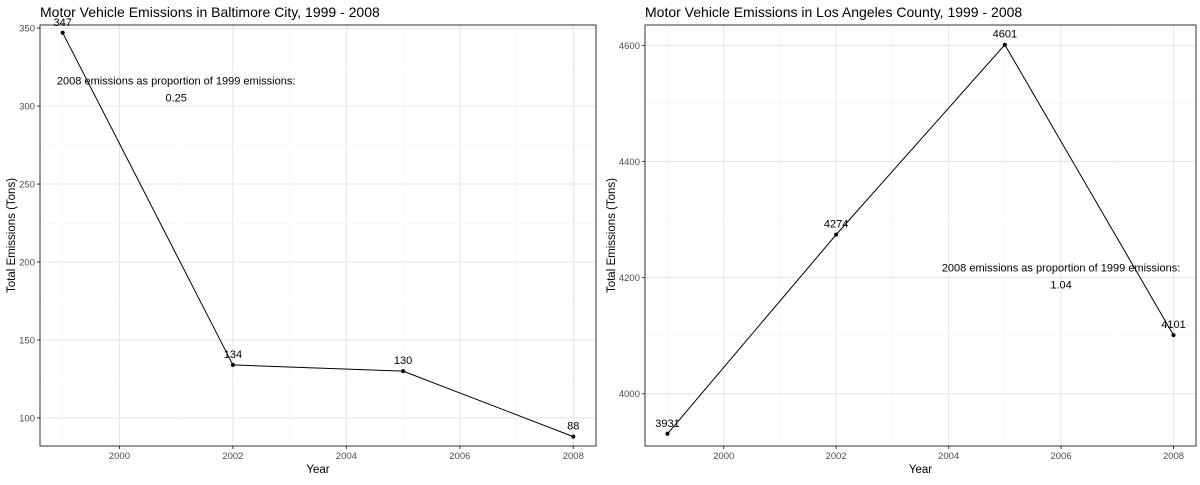 The width and height of the screenshot is (1200, 485). What do you see at coordinates (629, 278) in the screenshot?
I see `y-tick-label: 4200` at bounding box center [629, 278].